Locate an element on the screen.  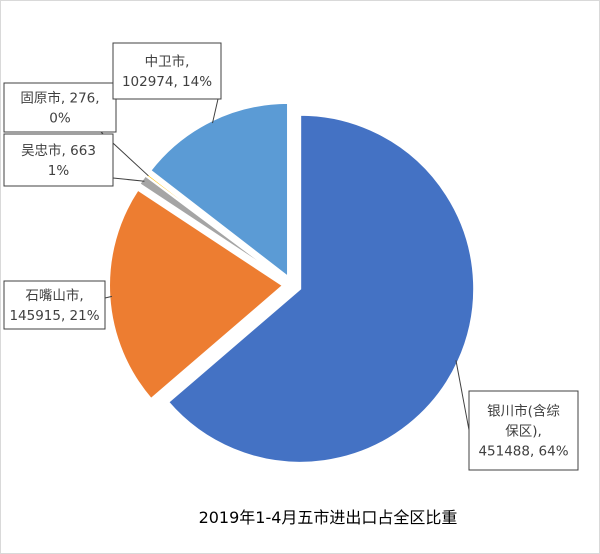
data-label-guyuan: 固原市, 276, 0% is located at coordinates (60, 107).